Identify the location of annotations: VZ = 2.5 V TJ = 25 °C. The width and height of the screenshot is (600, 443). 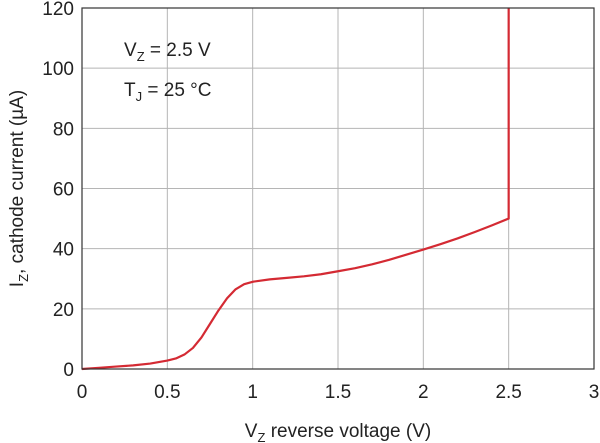
(168, 72).